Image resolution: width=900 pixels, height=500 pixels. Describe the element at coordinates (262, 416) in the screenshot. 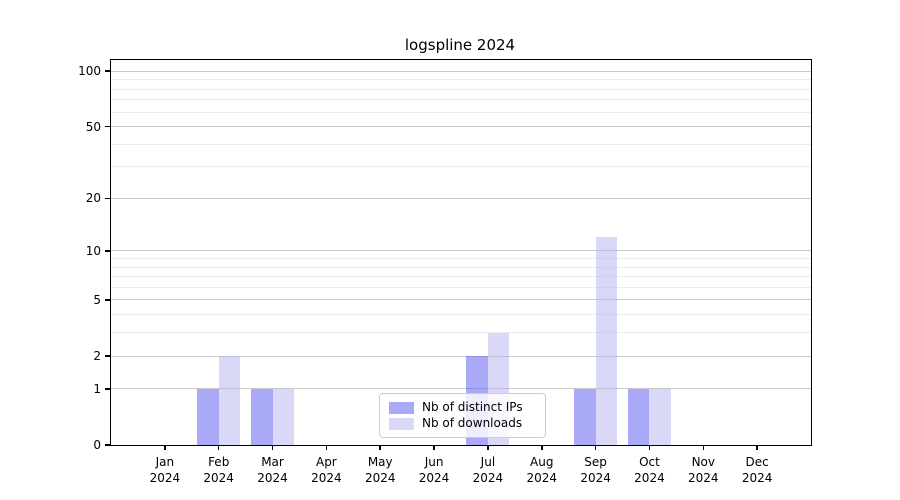

I see `bar-distinct-ips-mar` at that location.